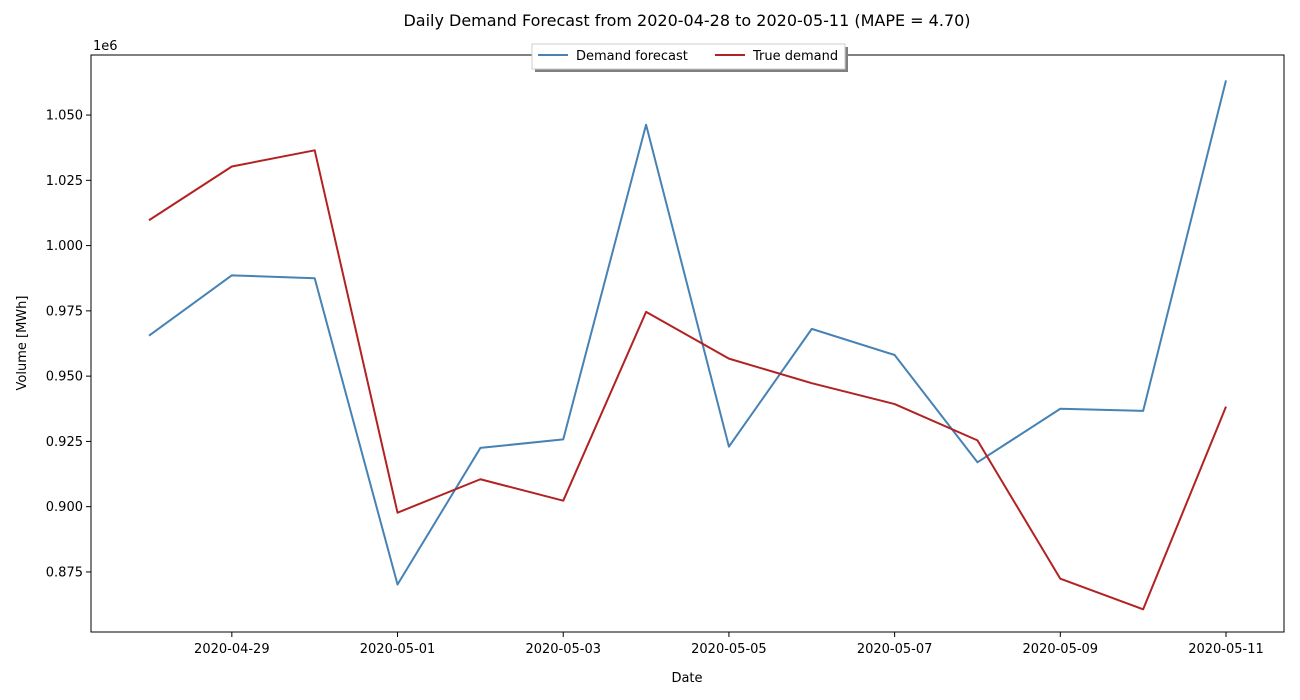 The height and width of the screenshot is (700, 1300). I want to click on y-tick-label: 0.925, so click(64, 442).